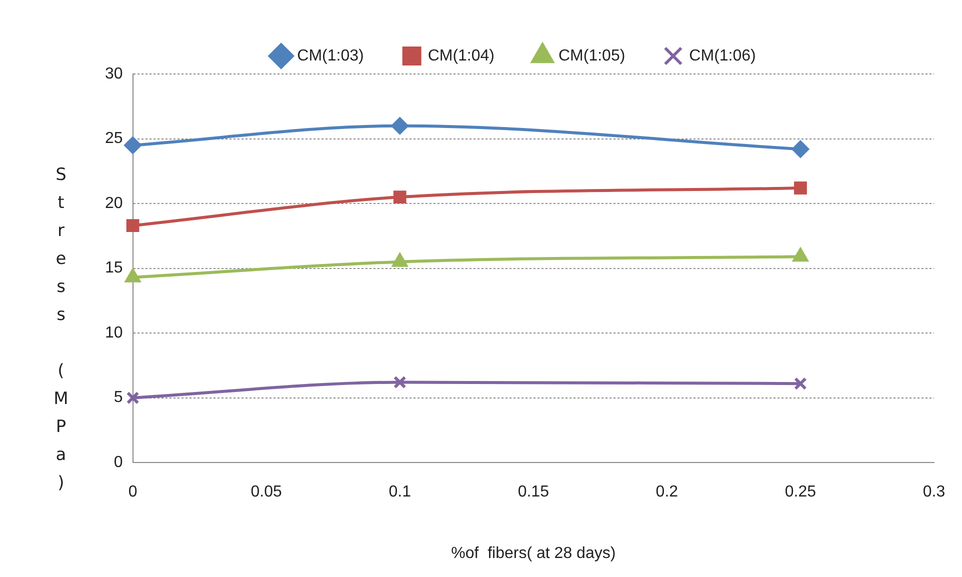 The height and width of the screenshot is (577, 962). Describe the element at coordinates (114, 73) in the screenshot. I see `y-tick-label: 30` at that location.